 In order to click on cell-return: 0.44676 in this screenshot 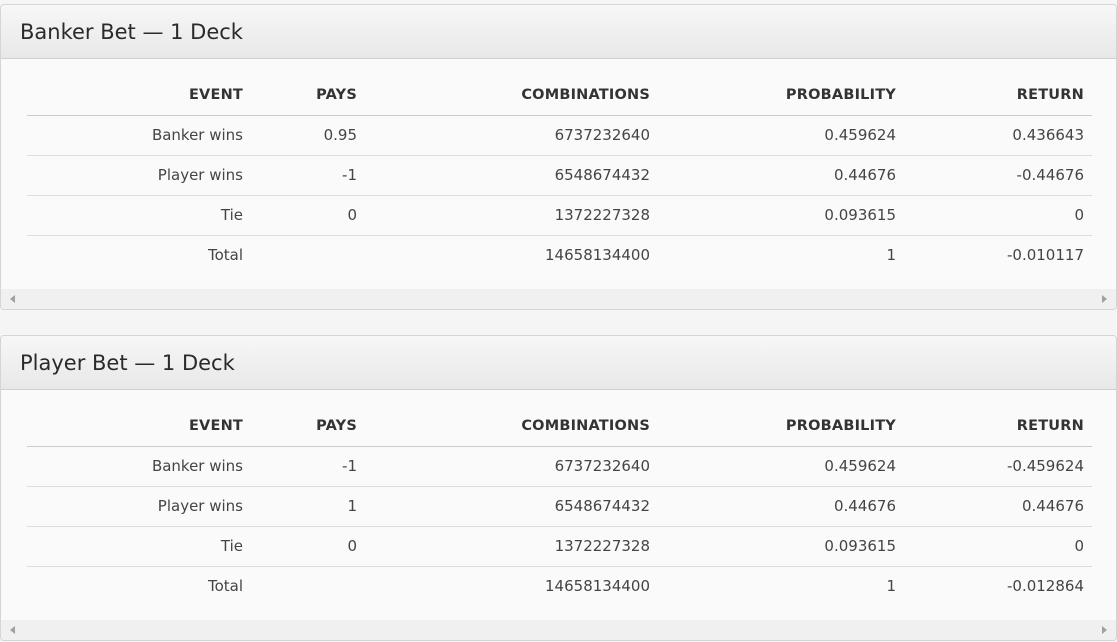, I will do `click(998, 506)`.